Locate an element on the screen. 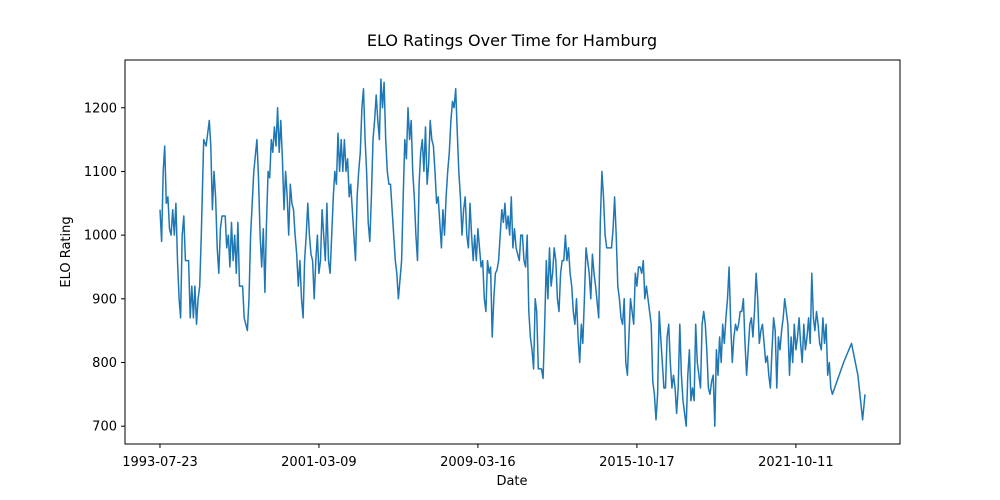 This screenshot has width=1000, height=500. x-axis-label: Date is located at coordinates (511, 481).